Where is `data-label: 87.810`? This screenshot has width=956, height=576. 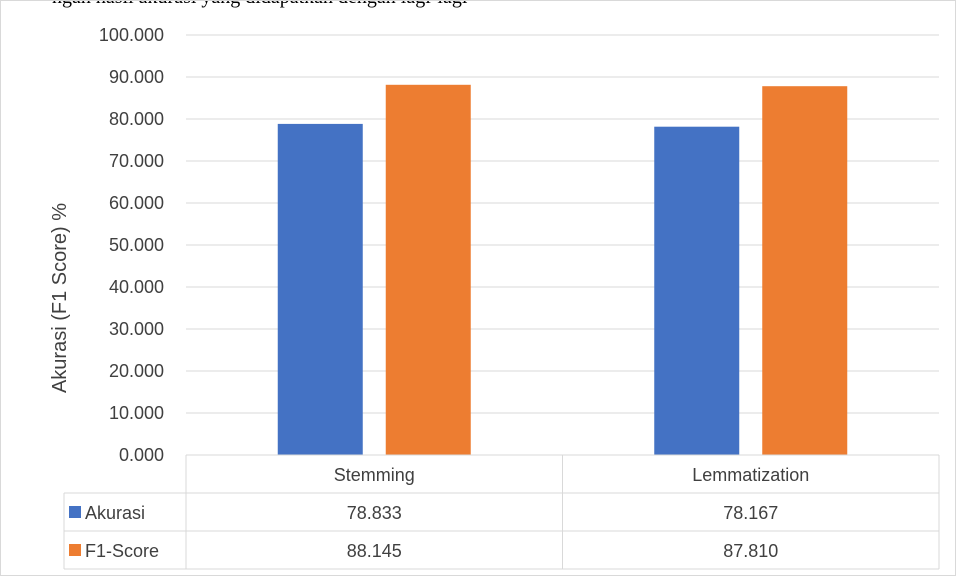 data-label: 87.810 is located at coordinates (750, 551).